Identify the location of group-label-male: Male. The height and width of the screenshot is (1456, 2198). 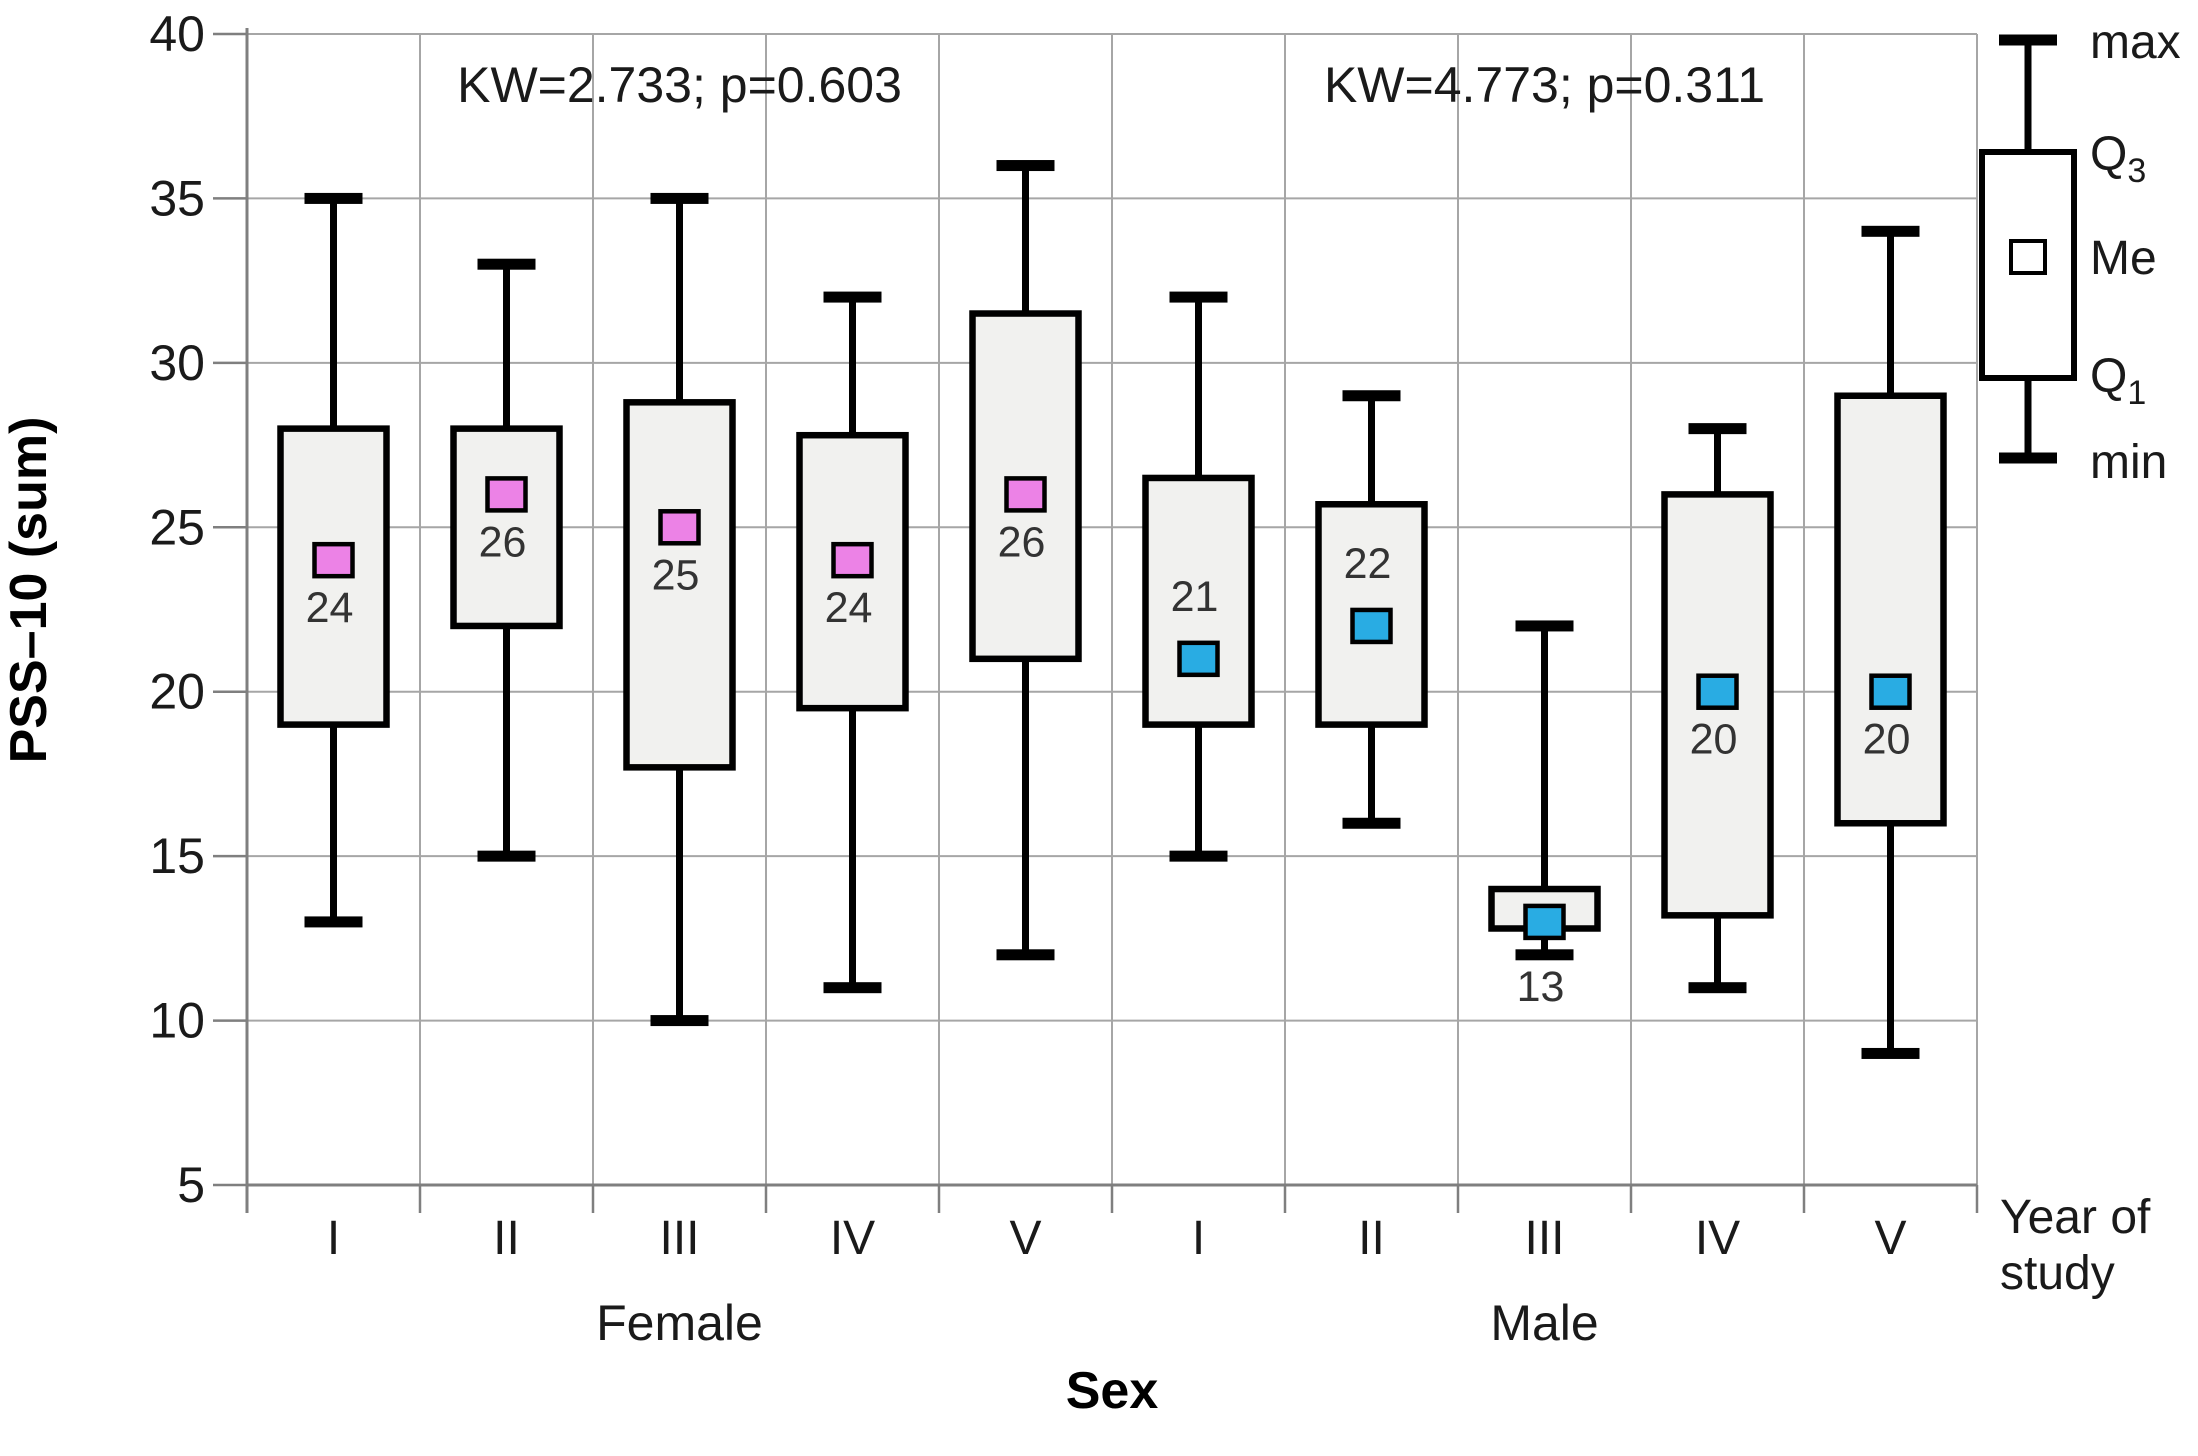
(1544, 1323).